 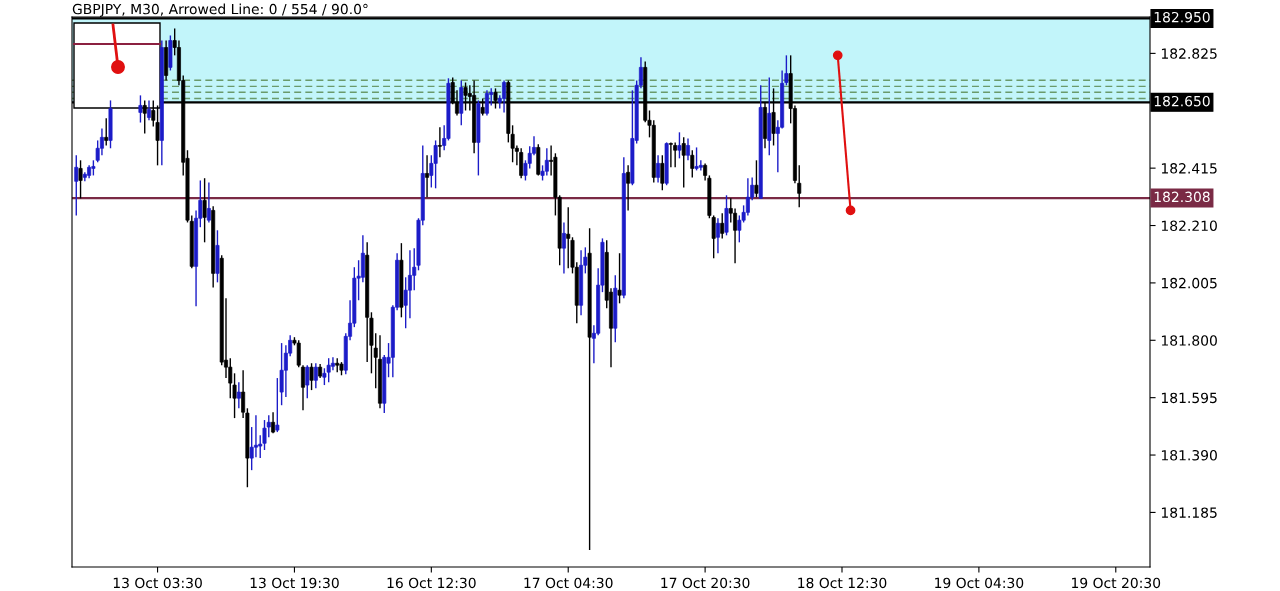 What do you see at coordinates (705, 583) in the screenshot?
I see `x-tick-label: 17 Oct 20:30` at bounding box center [705, 583].